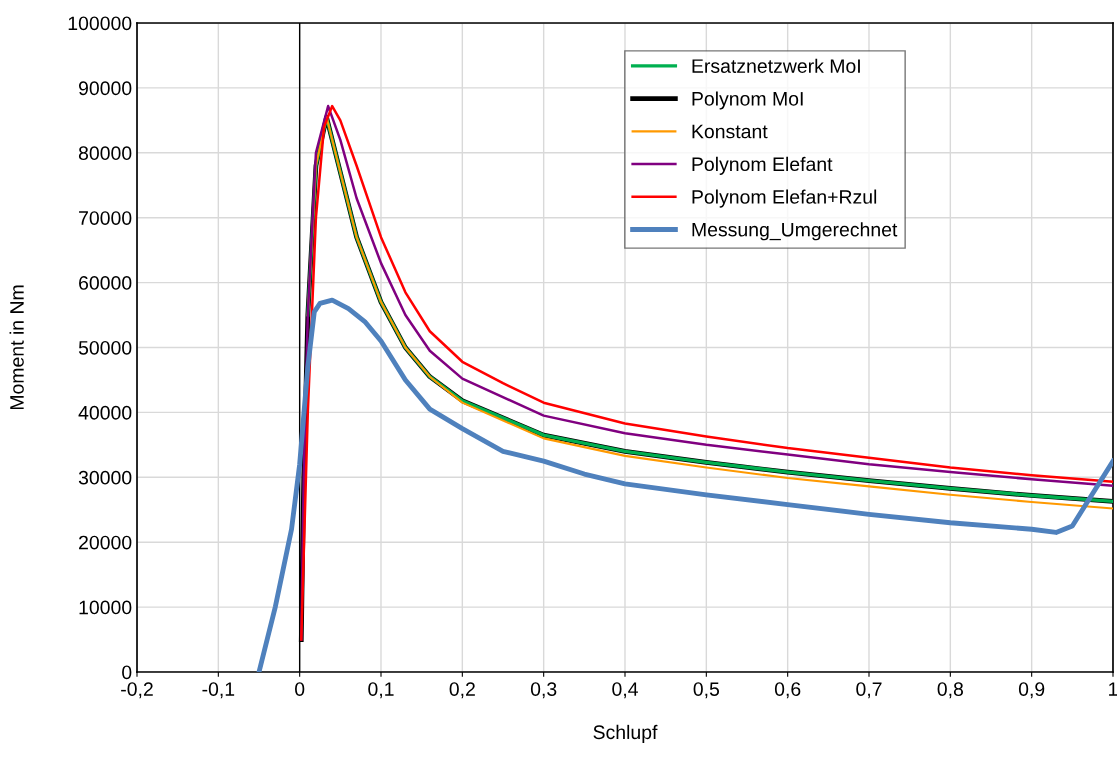  Describe the element at coordinates (762, 165) in the screenshot. I see `legend-label: Polynom Elefant` at that location.